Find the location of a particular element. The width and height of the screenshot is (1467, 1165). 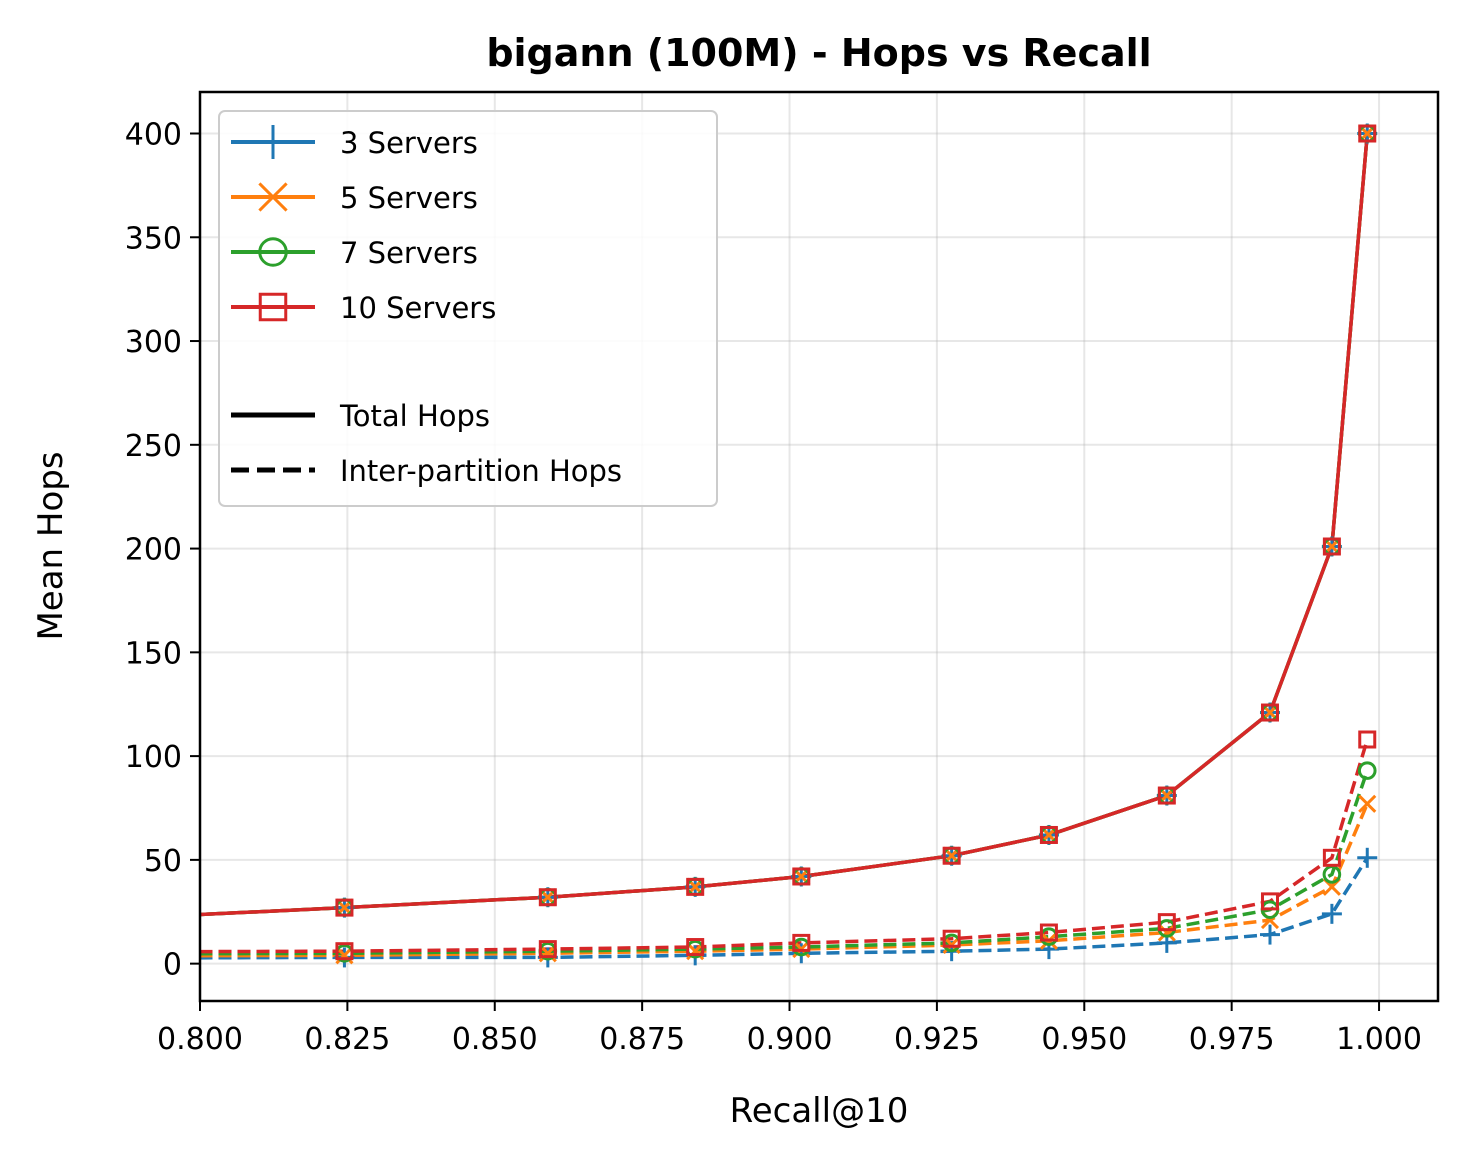

x-tick-label: 0.850 is located at coordinates (495, 1039).